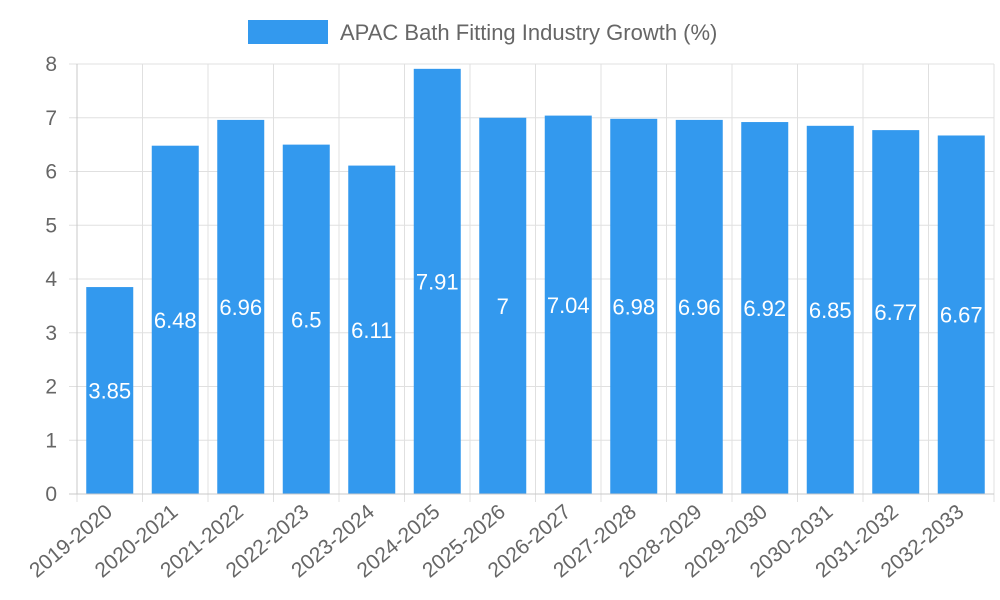 The width and height of the screenshot is (1000, 600). Describe the element at coordinates (51, 494) in the screenshot. I see `y-tick-label: 0` at that location.